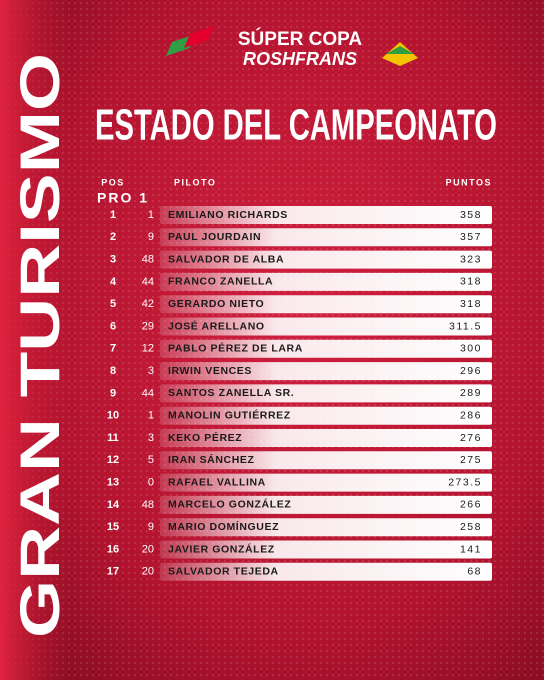 Image resolution: width=544 pixels, height=685 pixels. Describe the element at coordinates (221, 548) in the screenshot. I see `pilot-name: JAVIER GONZÁLEZ` at that location.